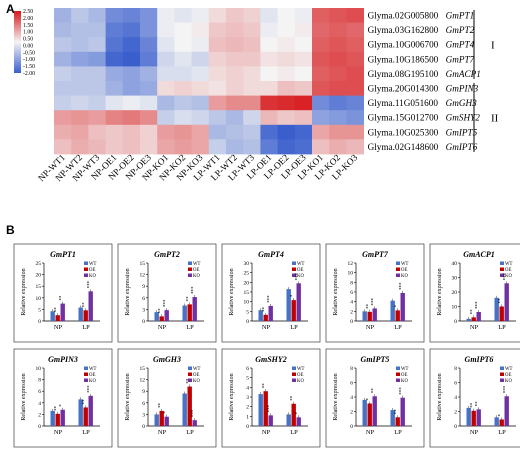  Describe the element at coordinates (351, 283) in the screenshot. I see `y-tick-label: 8` at that location.